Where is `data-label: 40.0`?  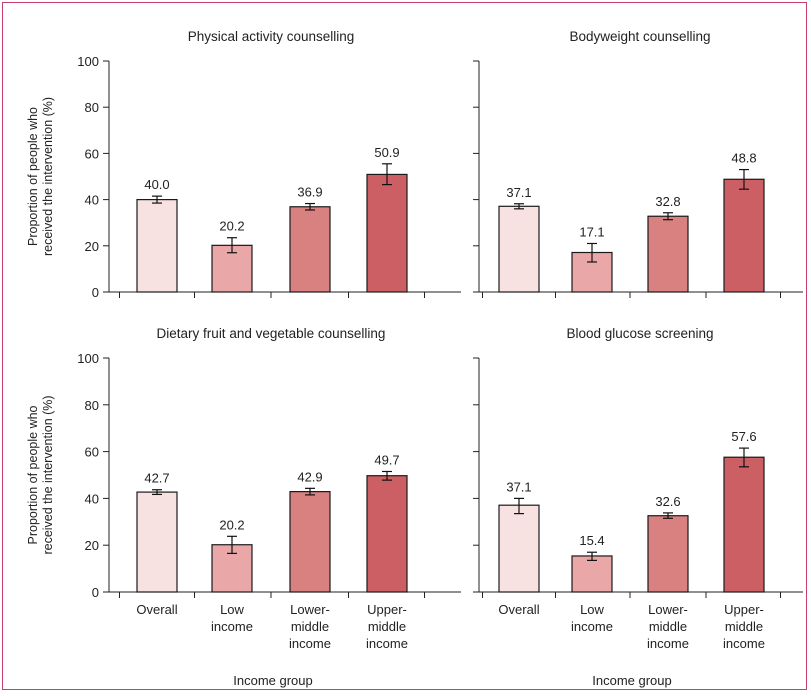 data-label: 40.0 is located at coordinates (156, 184).